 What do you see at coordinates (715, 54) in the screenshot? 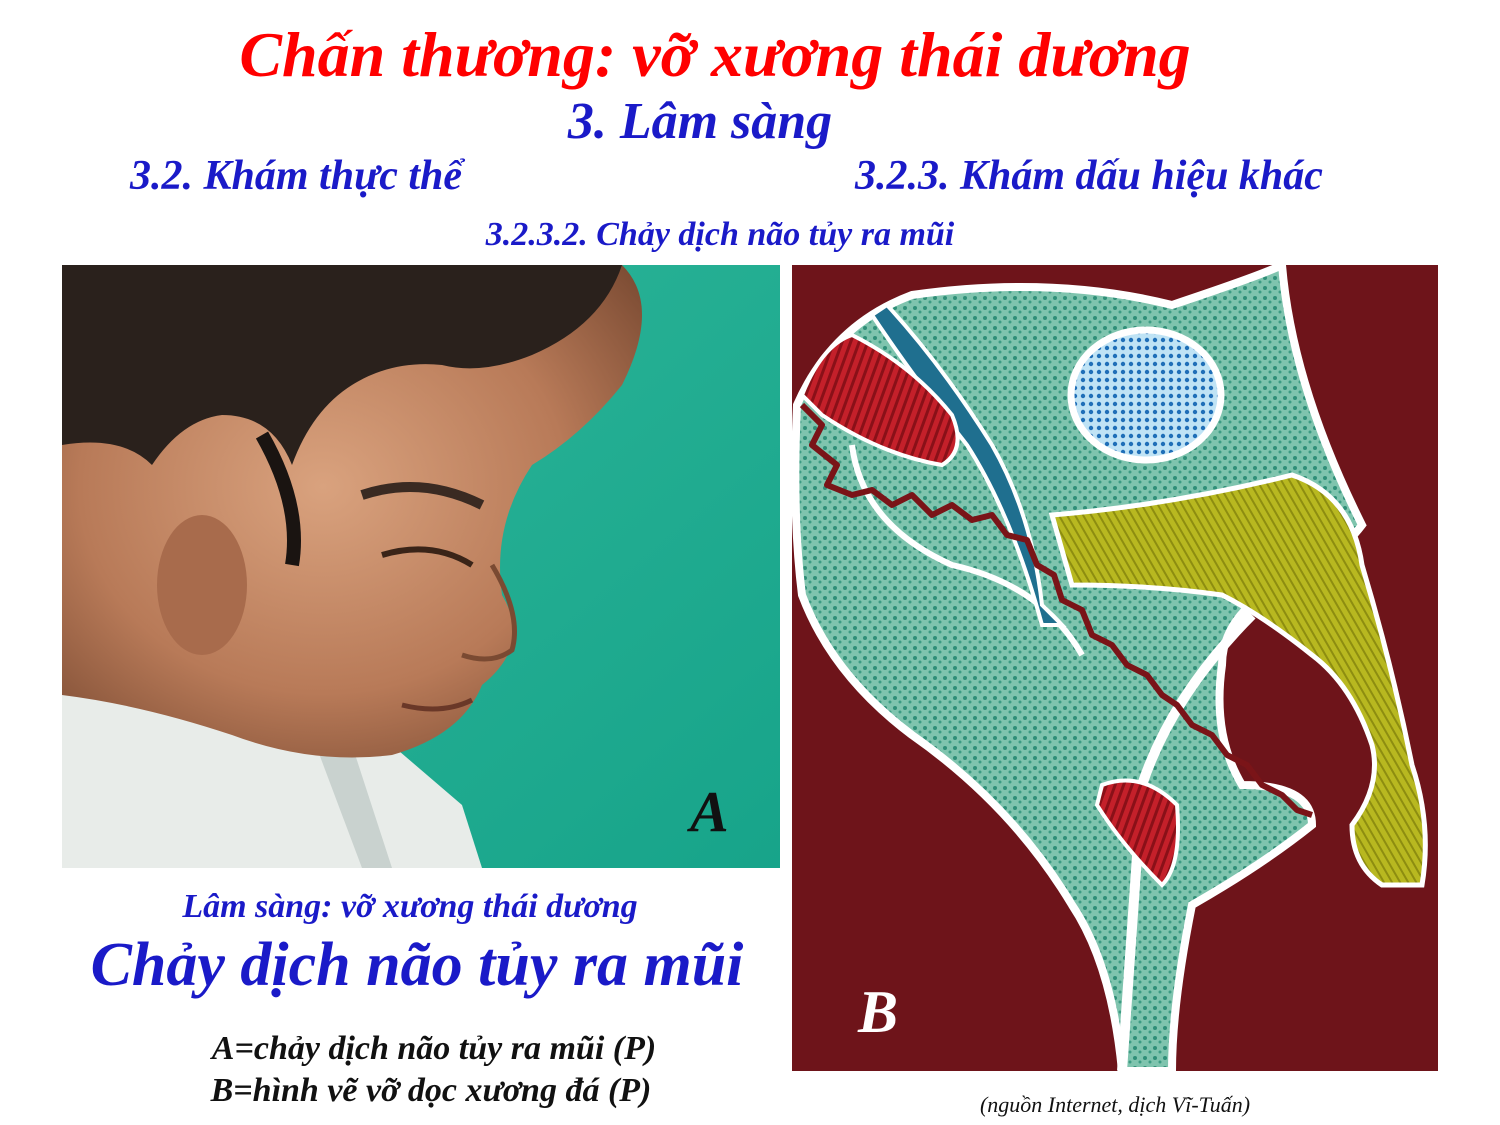
I see `slide-title: Chấn thương: vỡ xương thái dương` at bounding box center [715, 54].